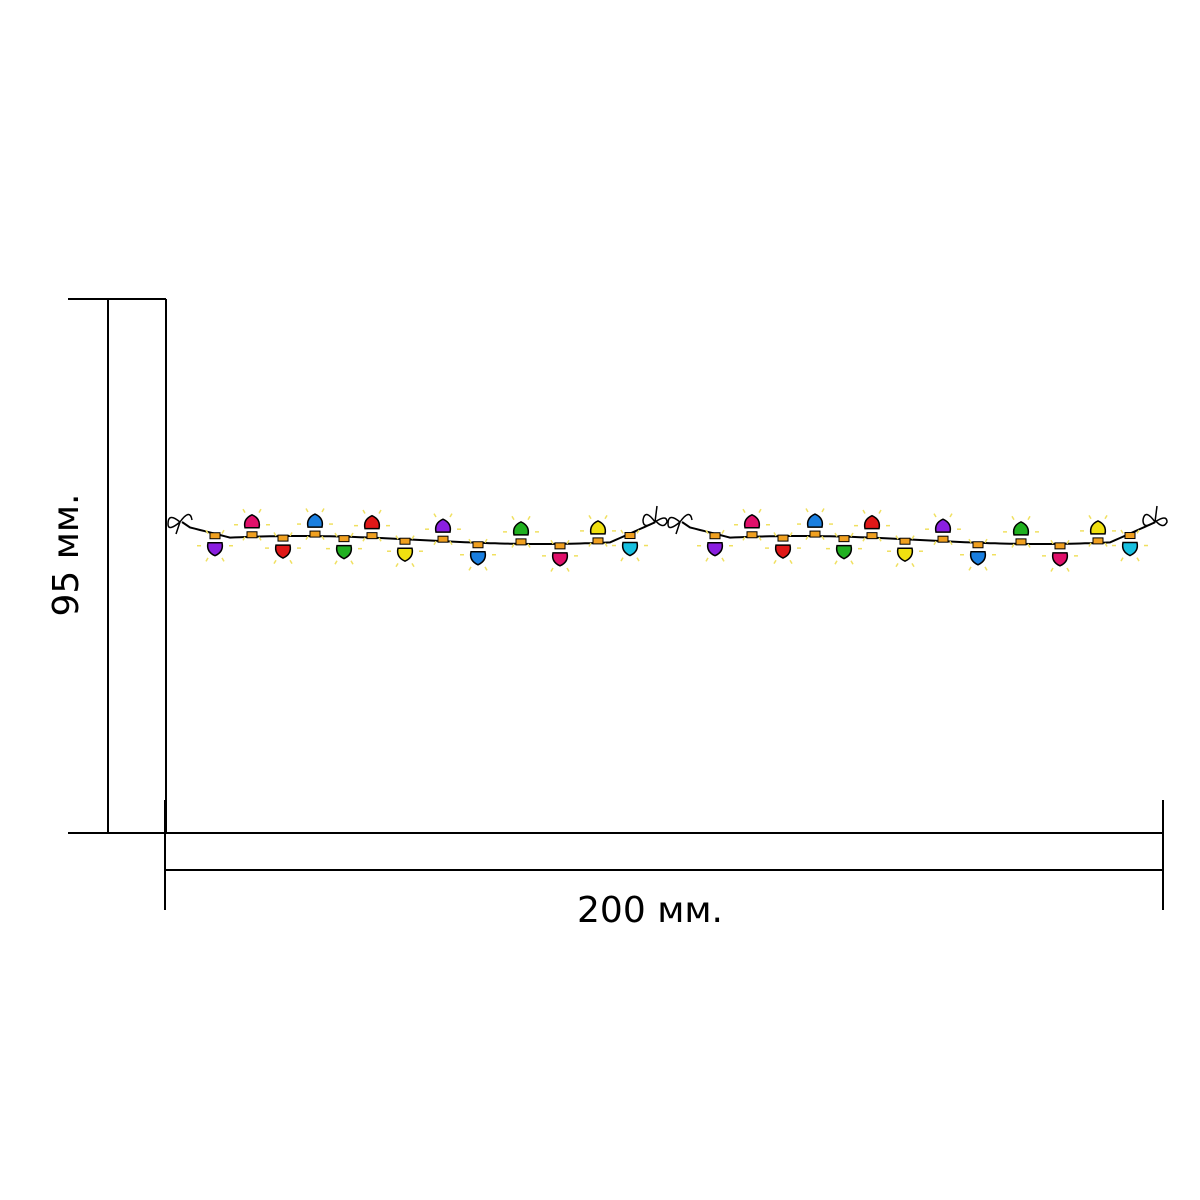 Image resolution: width=1200 pixels, height=1200 pixels. What do you see at coordinates (418, 533) in the screenshot?
I see `wire` at bounding box center [418, 533].